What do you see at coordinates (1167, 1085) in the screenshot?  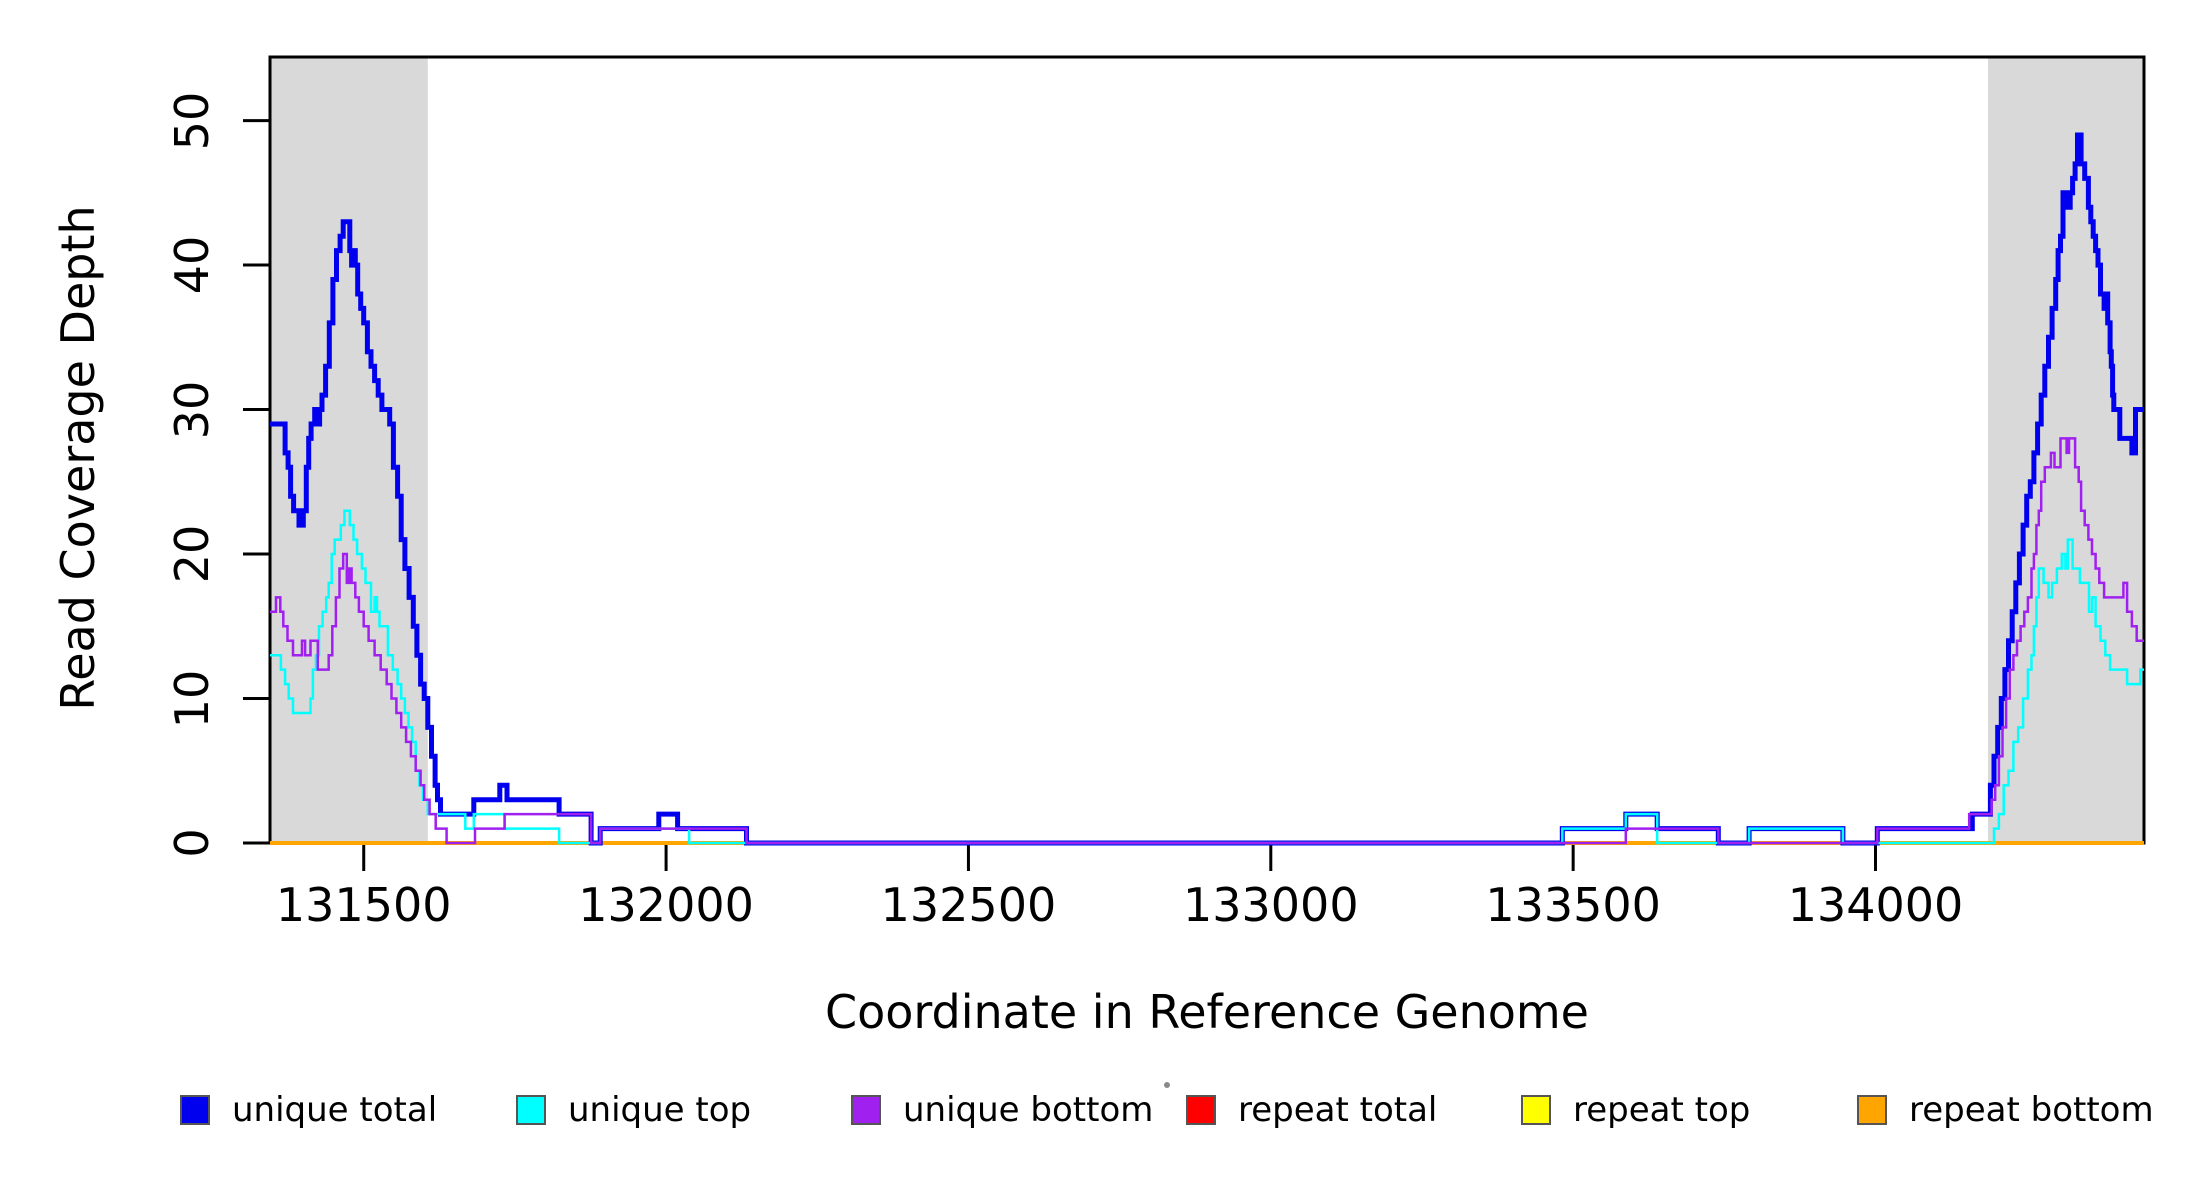 I see `stray-mark` at bounding box center [1167, 1085].